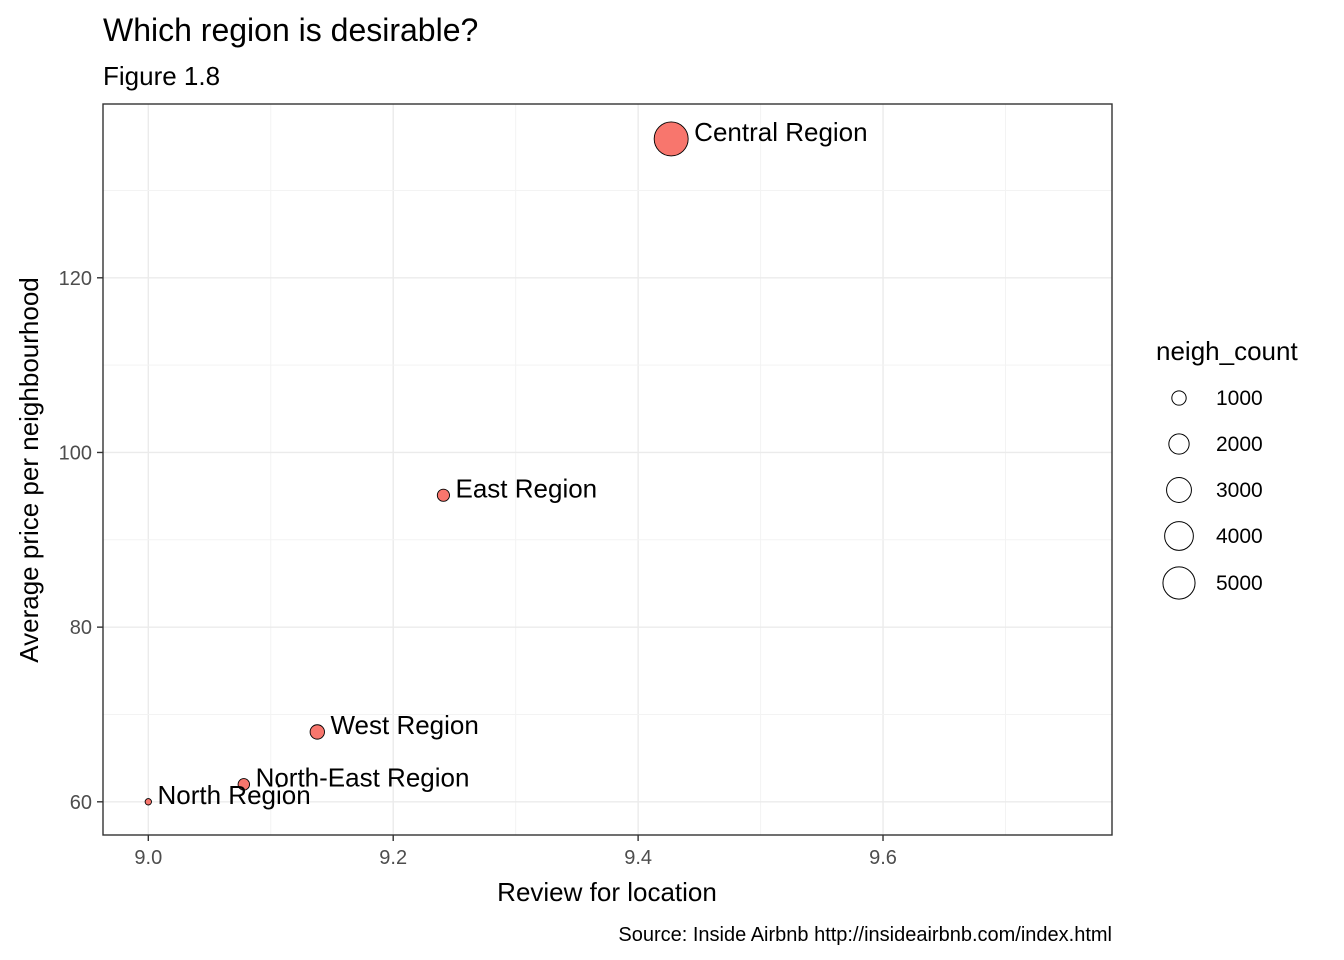 This screenshot has height=960, width=1344. I want to click on y-tick-label: 80, so click(81, 628).